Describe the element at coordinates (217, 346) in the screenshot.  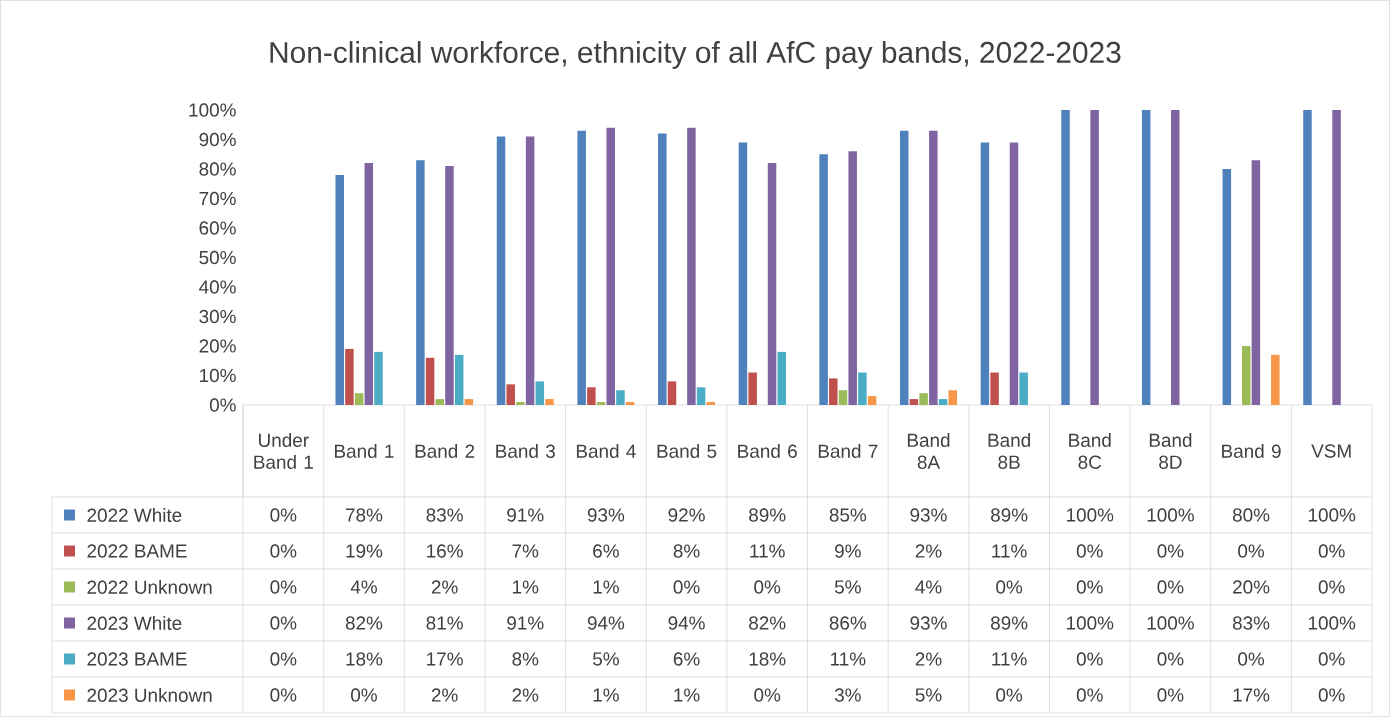
I see `y-tick-label: 20%` at that location.